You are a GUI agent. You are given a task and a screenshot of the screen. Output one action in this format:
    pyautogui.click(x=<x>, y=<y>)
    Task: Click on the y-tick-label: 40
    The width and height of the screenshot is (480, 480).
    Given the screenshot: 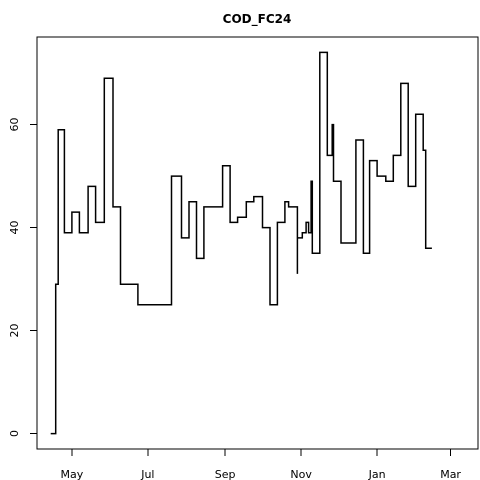 What is the action you would take?
    pyautogui.click(x=14, y=228)
    